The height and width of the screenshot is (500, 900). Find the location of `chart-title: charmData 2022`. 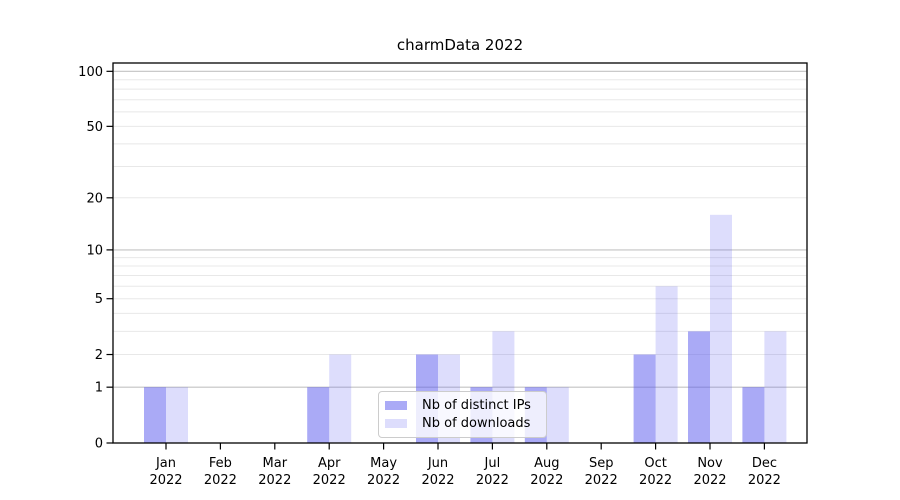

chart-title: charmData 2022 is located at coordinates (460, 45).